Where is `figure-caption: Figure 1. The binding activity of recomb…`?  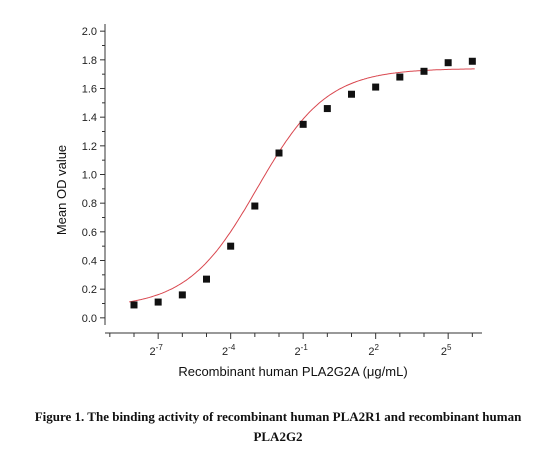
figure-caption: Figure 1. The binding activity of recomb… is located at coordinates (278, 427).